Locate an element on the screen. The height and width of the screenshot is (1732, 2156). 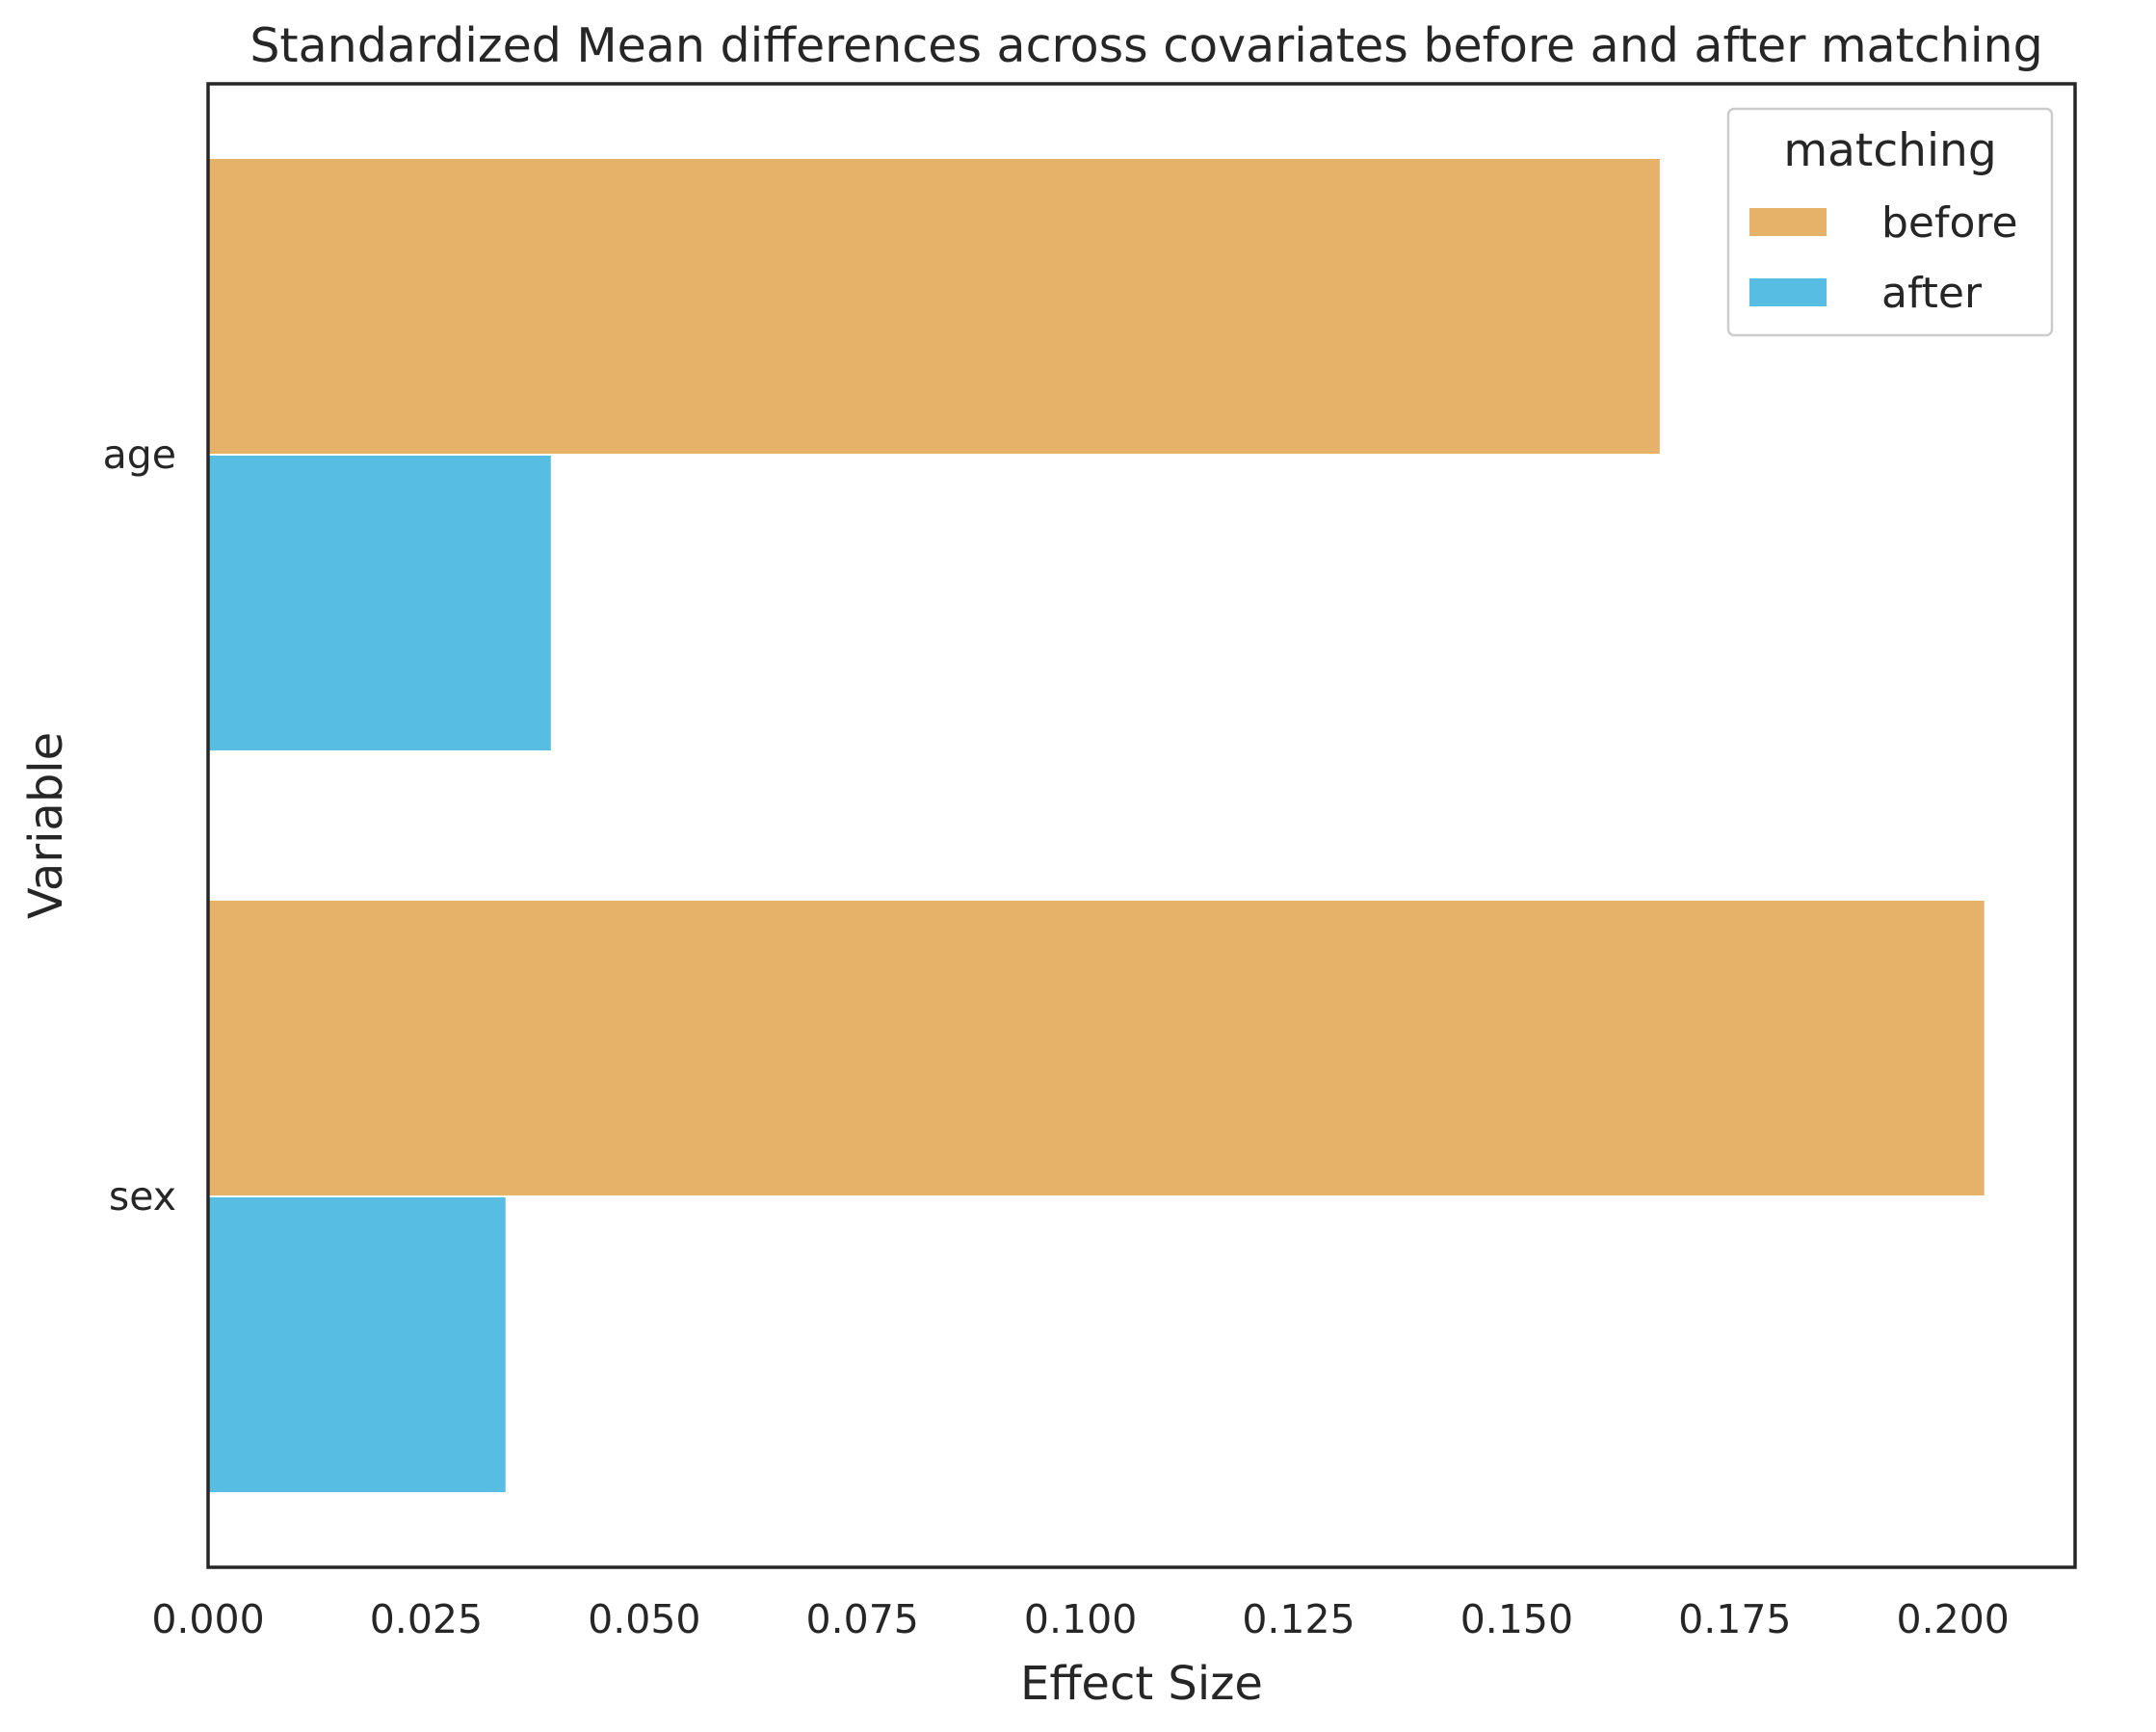
y-axis-ticks: age sex is located at coordinates (140, 826).